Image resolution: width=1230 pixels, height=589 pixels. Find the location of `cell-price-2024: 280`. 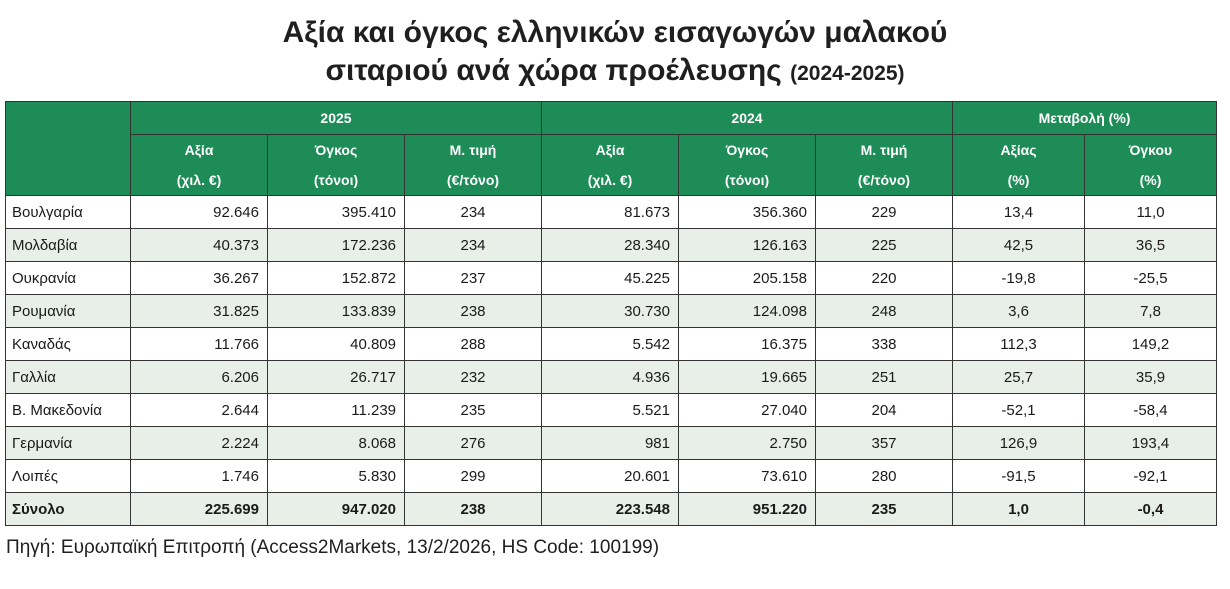

cell-price-2024: 280 is located at coordinates (884, 476).